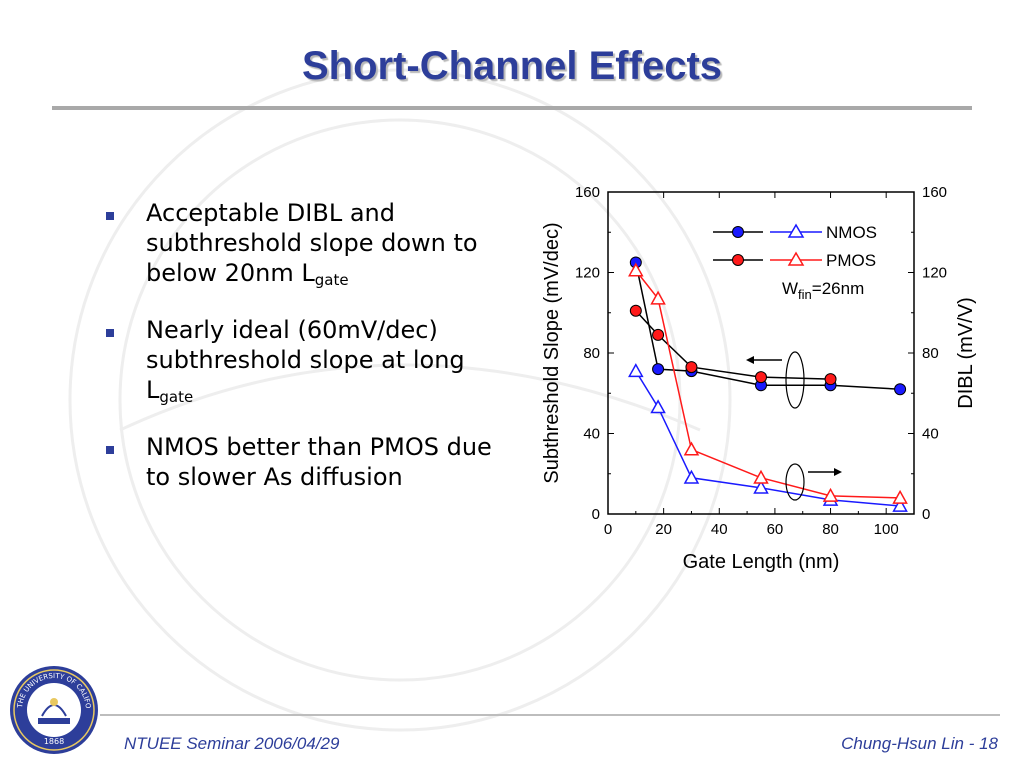 This screenshot has height=768, width=1024. I want to click on x-tick-label: 40, so click(719, 529).